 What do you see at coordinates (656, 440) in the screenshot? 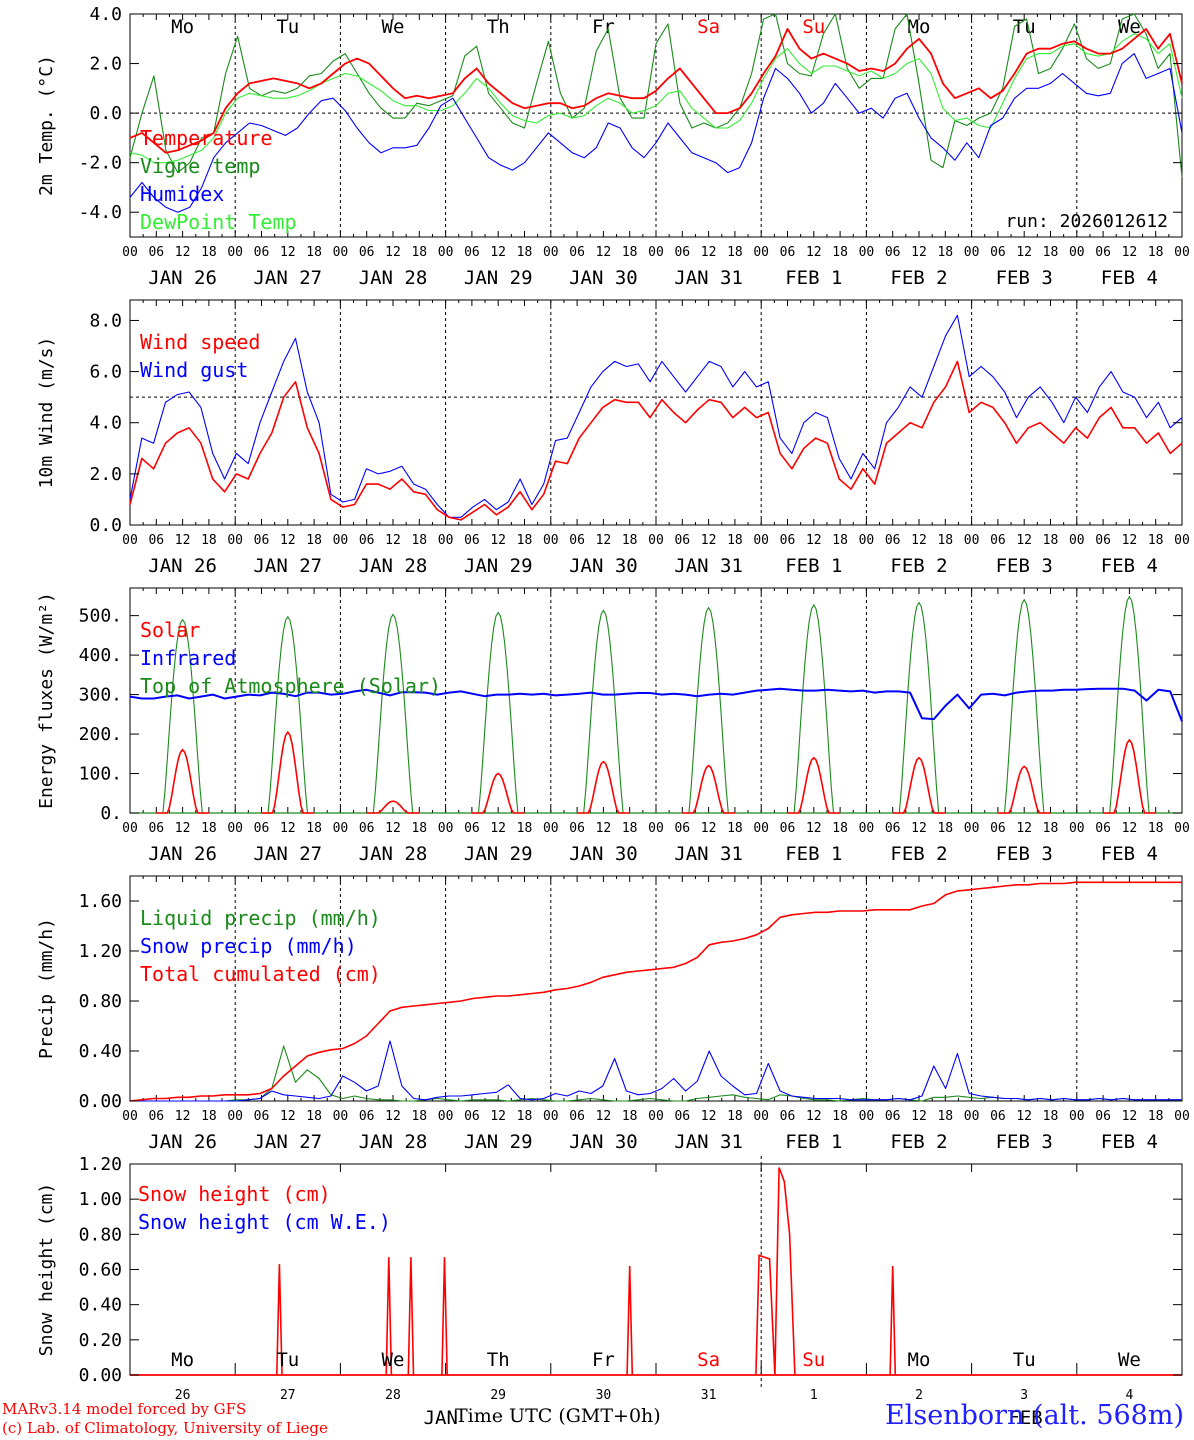
I see `wind-speed-line` at bounding box center [656, 440].